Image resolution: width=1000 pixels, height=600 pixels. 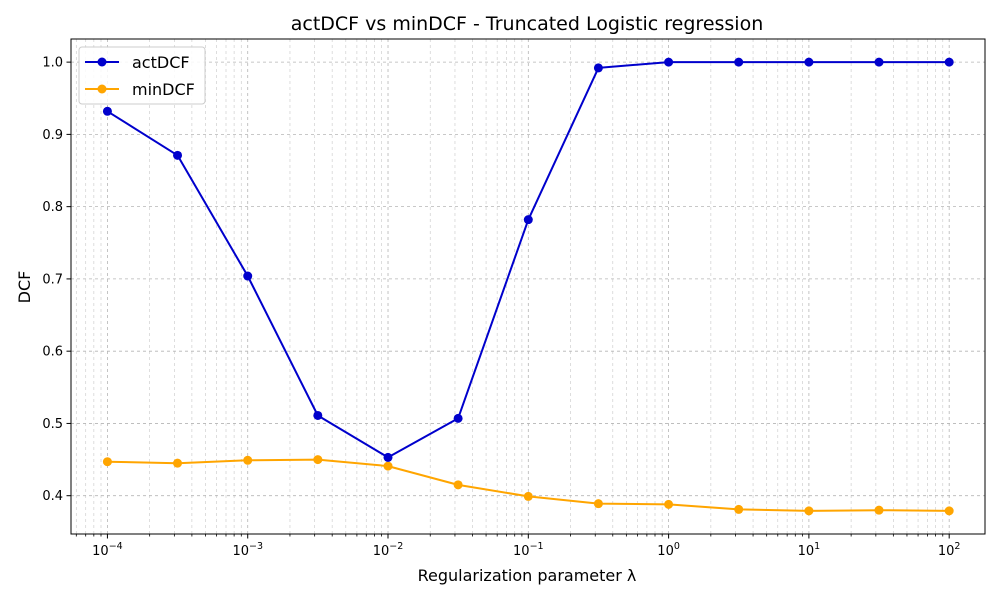 I want to click on y-axis-label: DCF, so click(x=24, y=287).